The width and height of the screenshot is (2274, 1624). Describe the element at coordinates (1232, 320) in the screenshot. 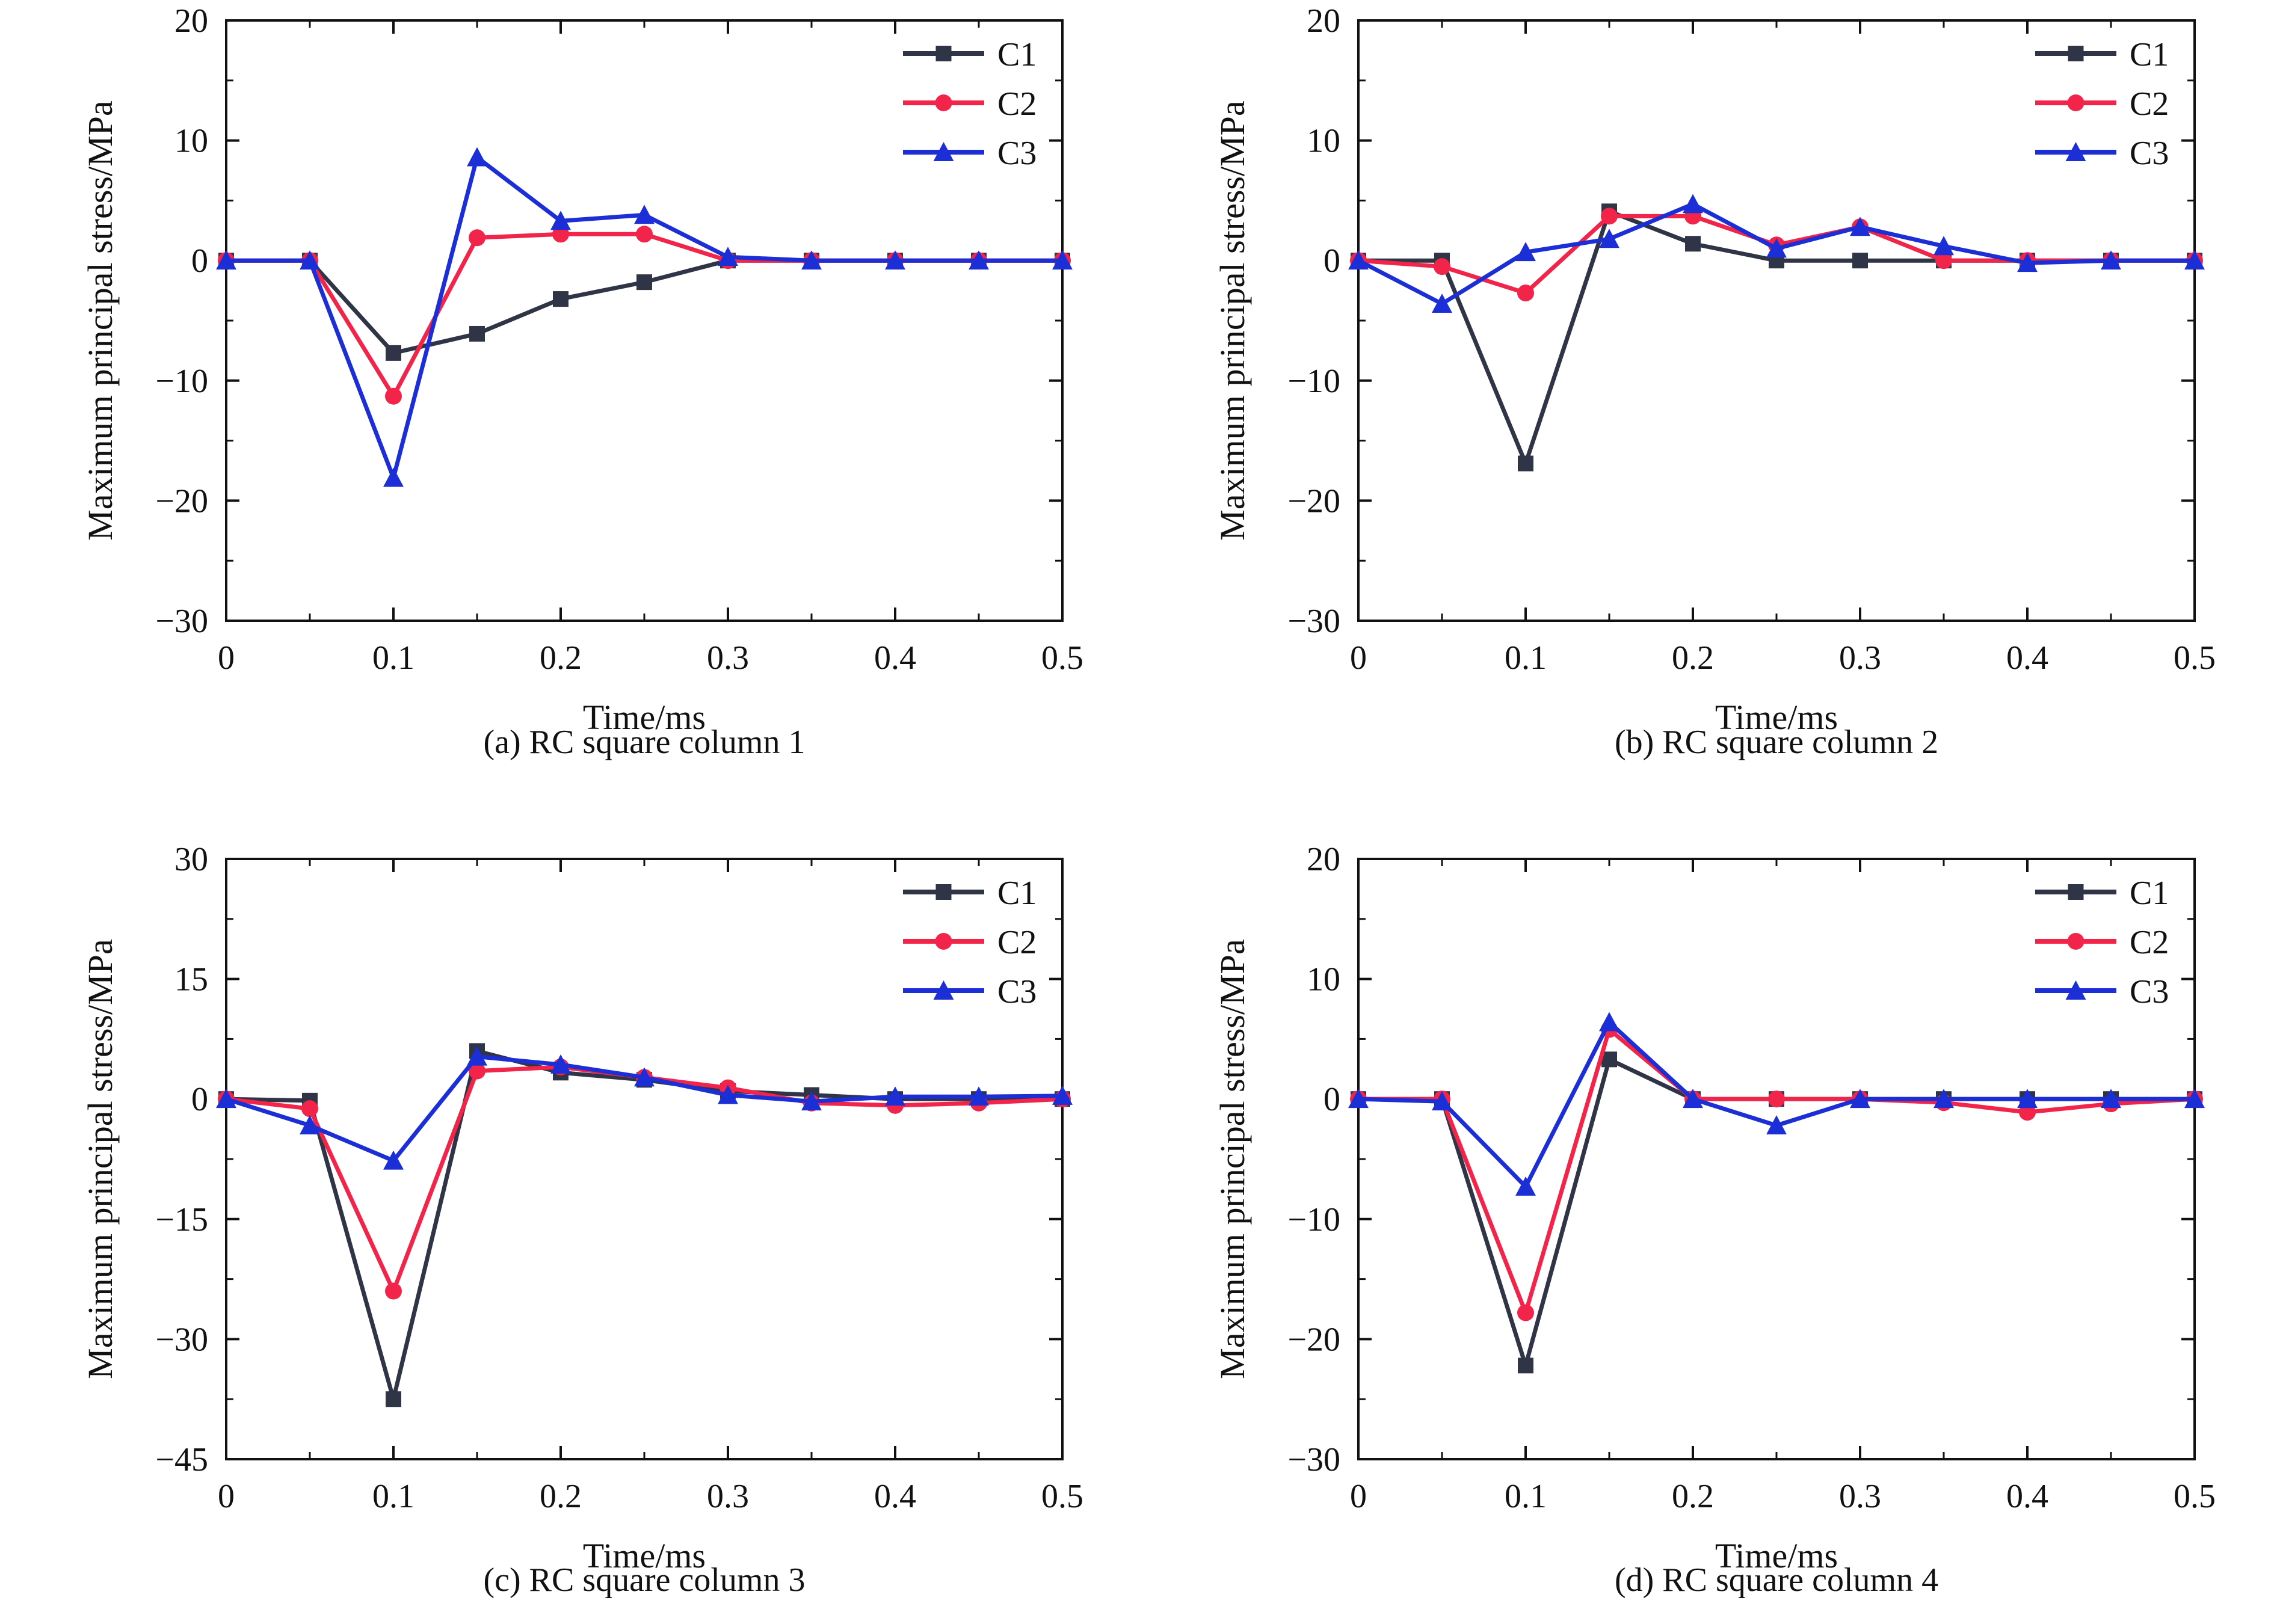

I see `y-axis-label: Maximum principal stress/MPa` at that location.